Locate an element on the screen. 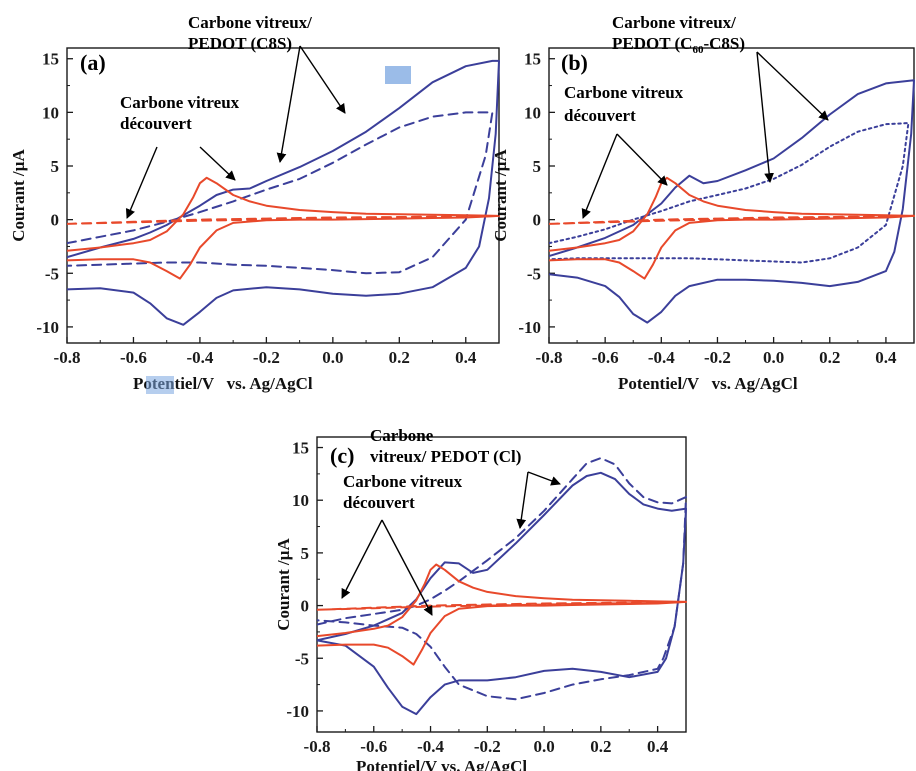 This screenshot has width=916, height=771. panel-label: (b) is located at coordinates (574, 62).